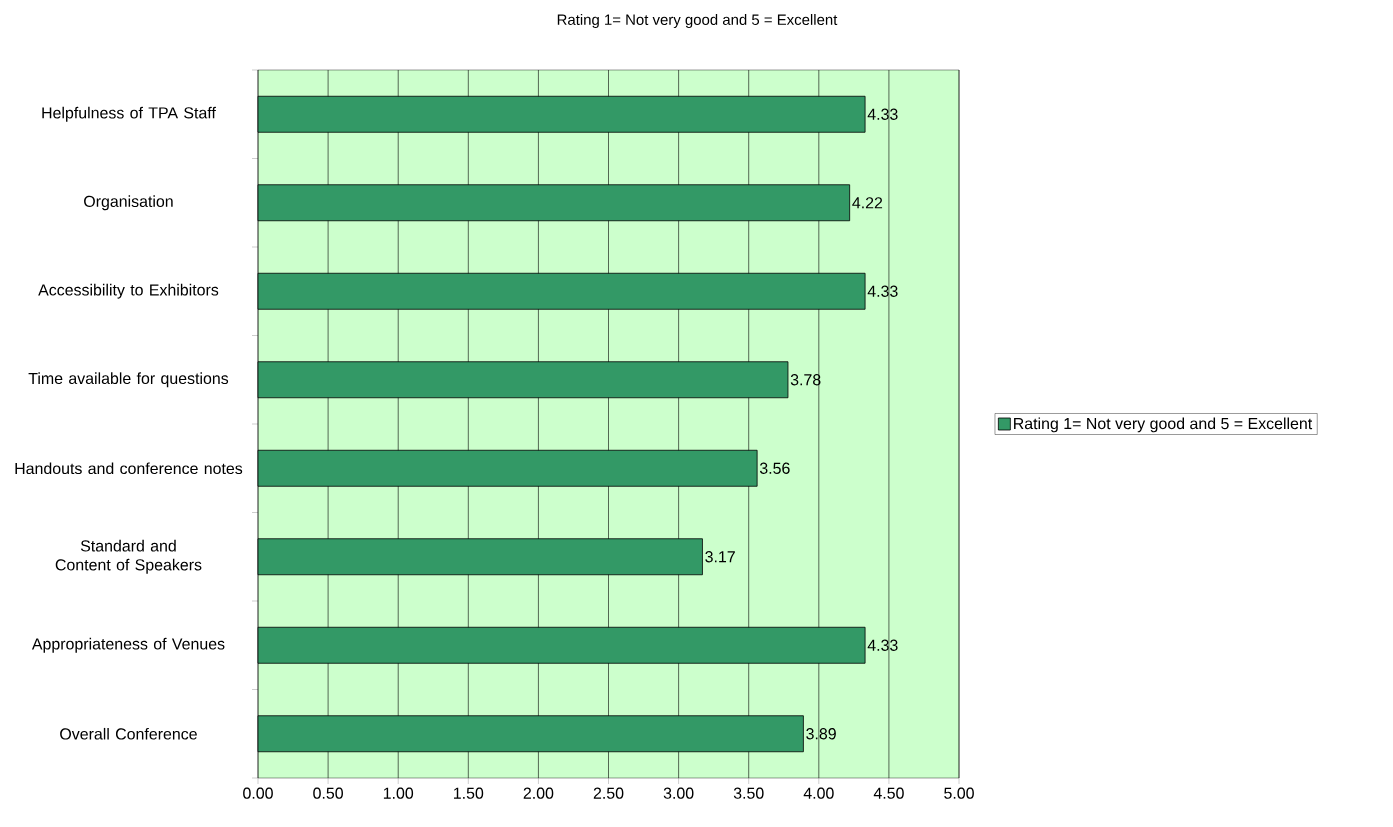 Image resolution: width=1393 pixels, height=827 pixels. What do you see at coordinates (774, 468) in the screenshot?
I see `data-label: 3.56` at bounding box center [774, 468].